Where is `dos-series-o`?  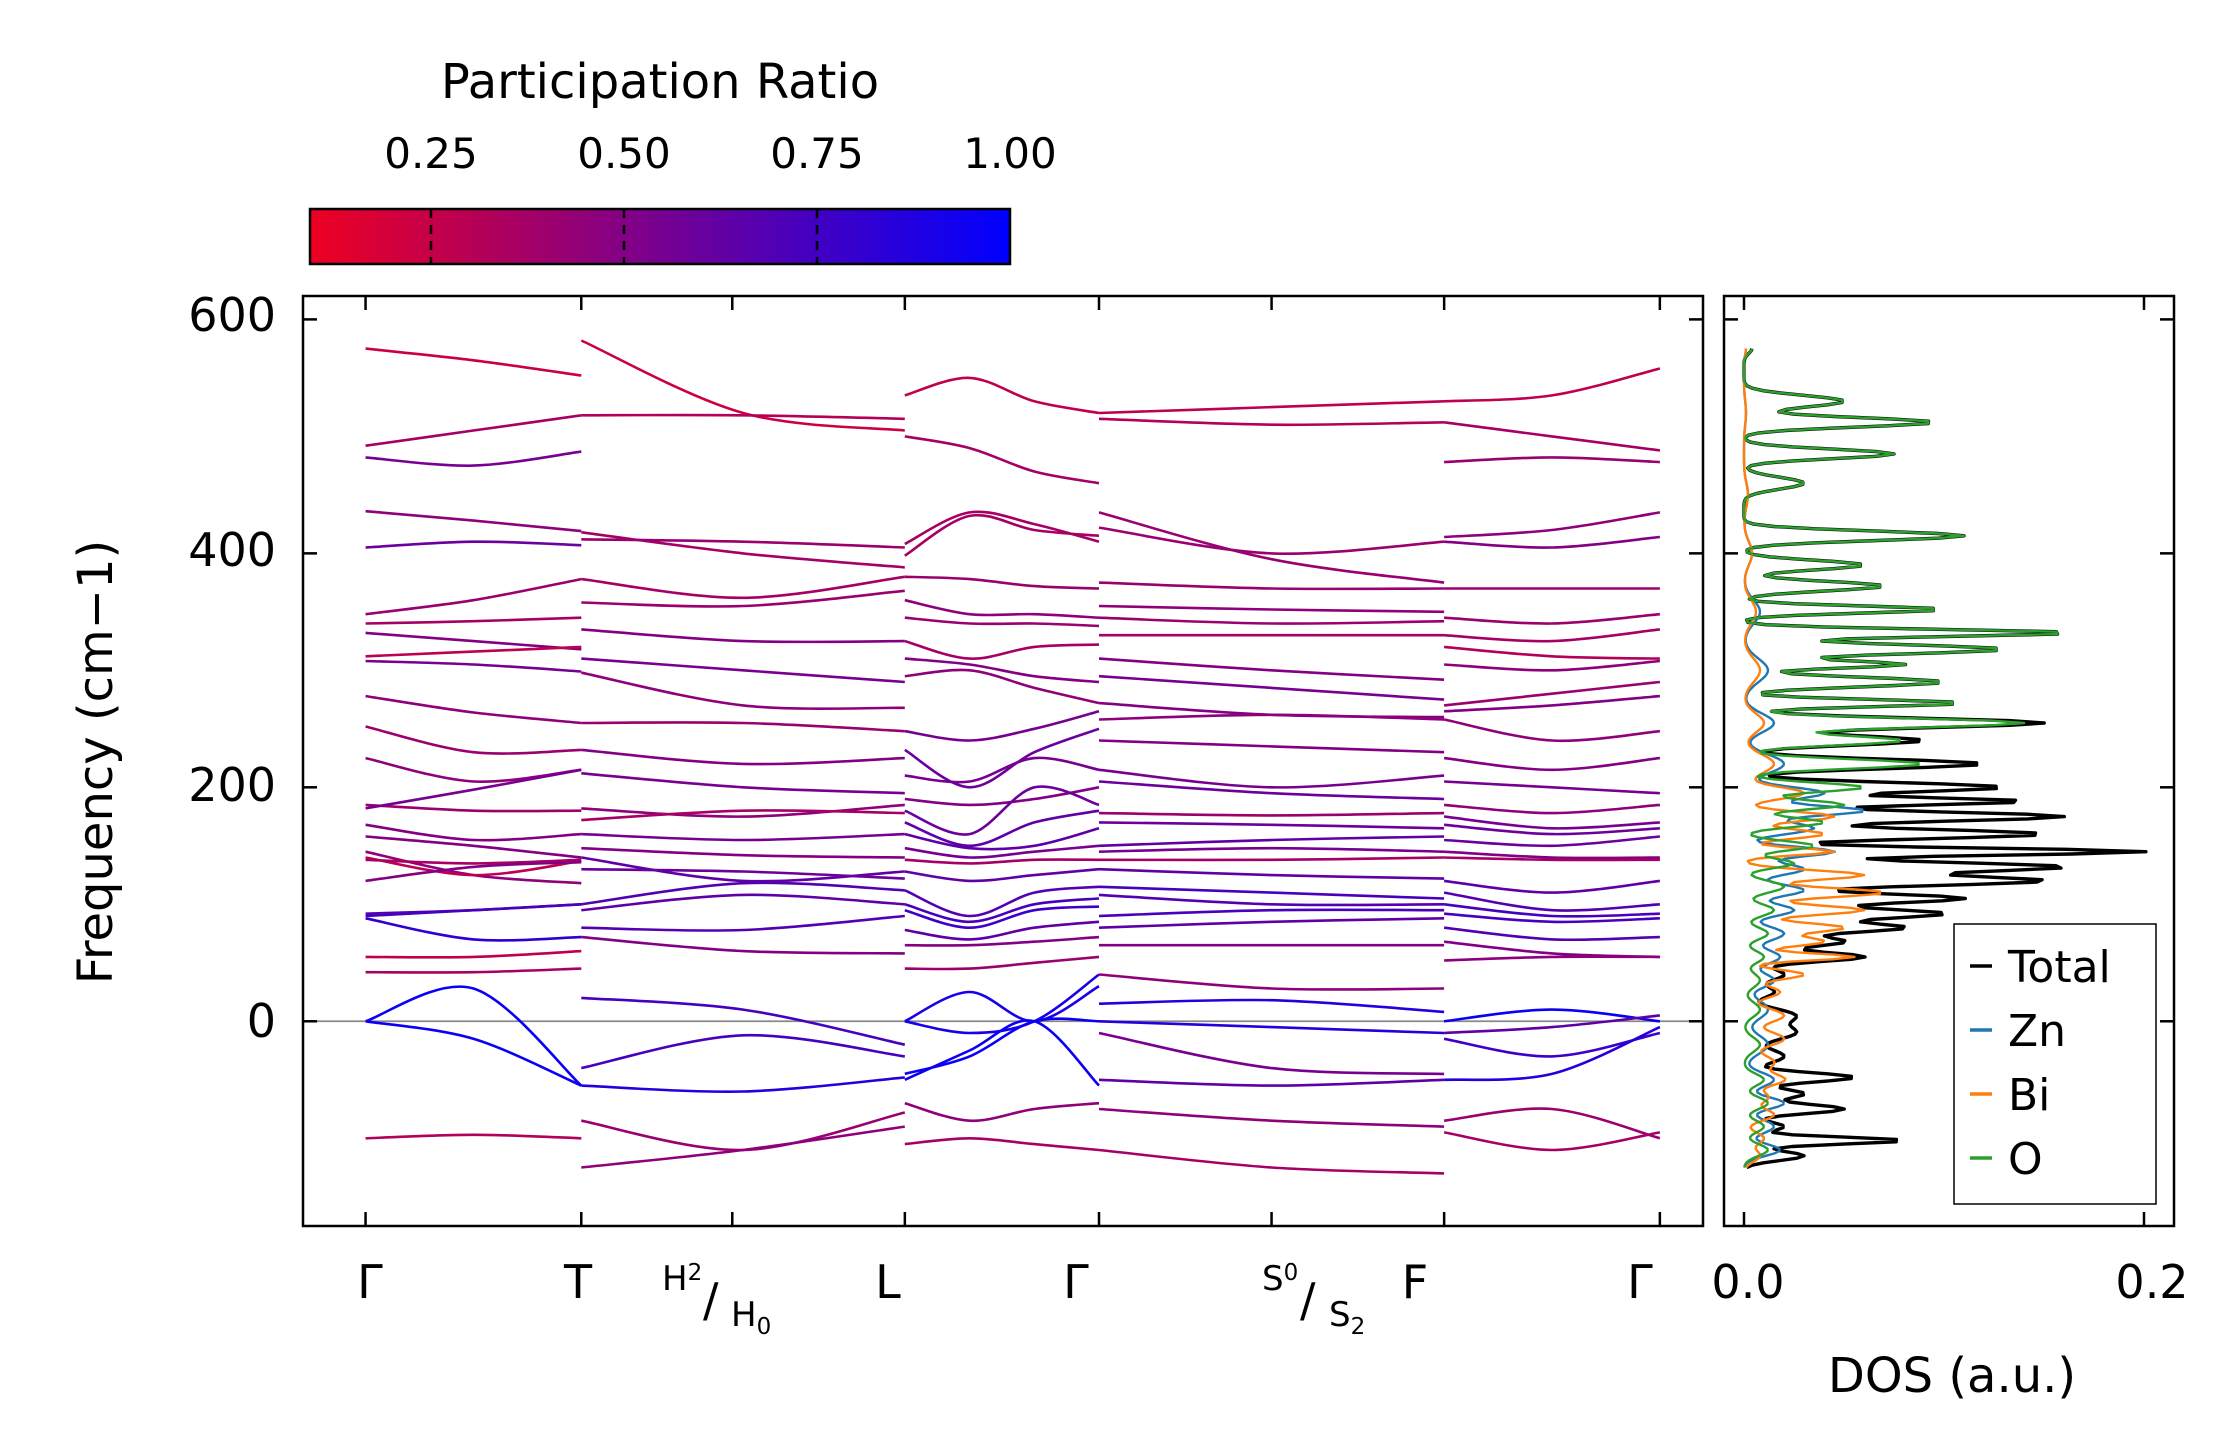
dos-series-o is located at coordinates (1900, 758).